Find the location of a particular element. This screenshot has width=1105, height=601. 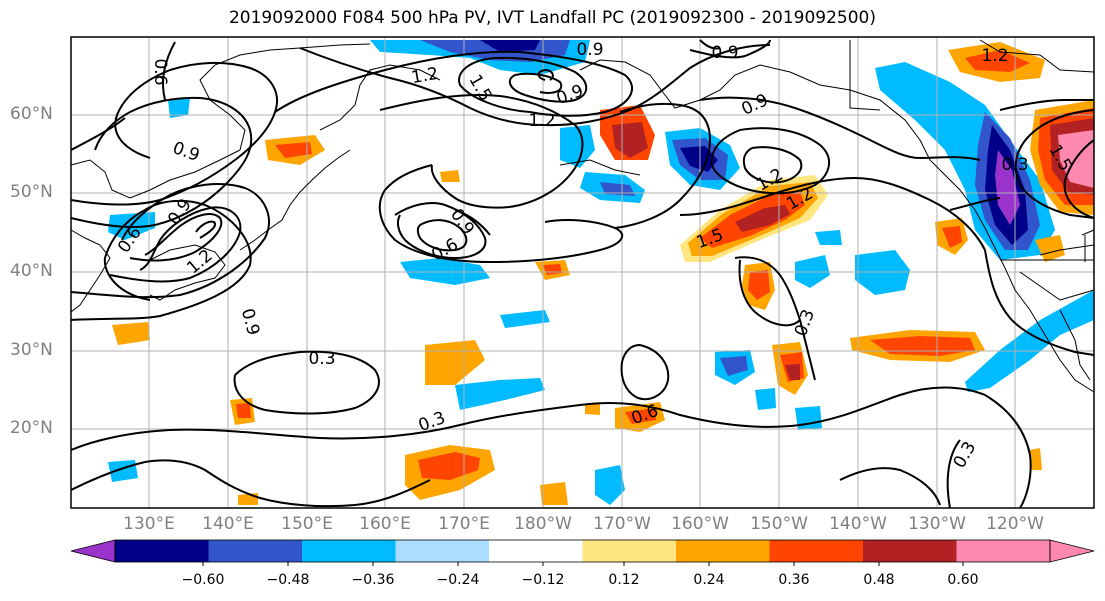

longitude-label: 150°E is located at coordinates (307, 524).